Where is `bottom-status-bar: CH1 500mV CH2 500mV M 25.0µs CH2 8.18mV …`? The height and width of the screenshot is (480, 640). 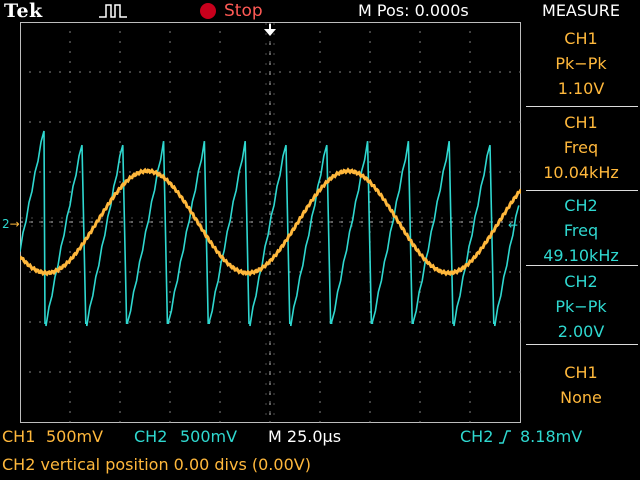
bottom-status-bar: CH1 500mV CH2 500mV M 25.0µs CH2 8.18mV … is located at coordinates (320, 452).